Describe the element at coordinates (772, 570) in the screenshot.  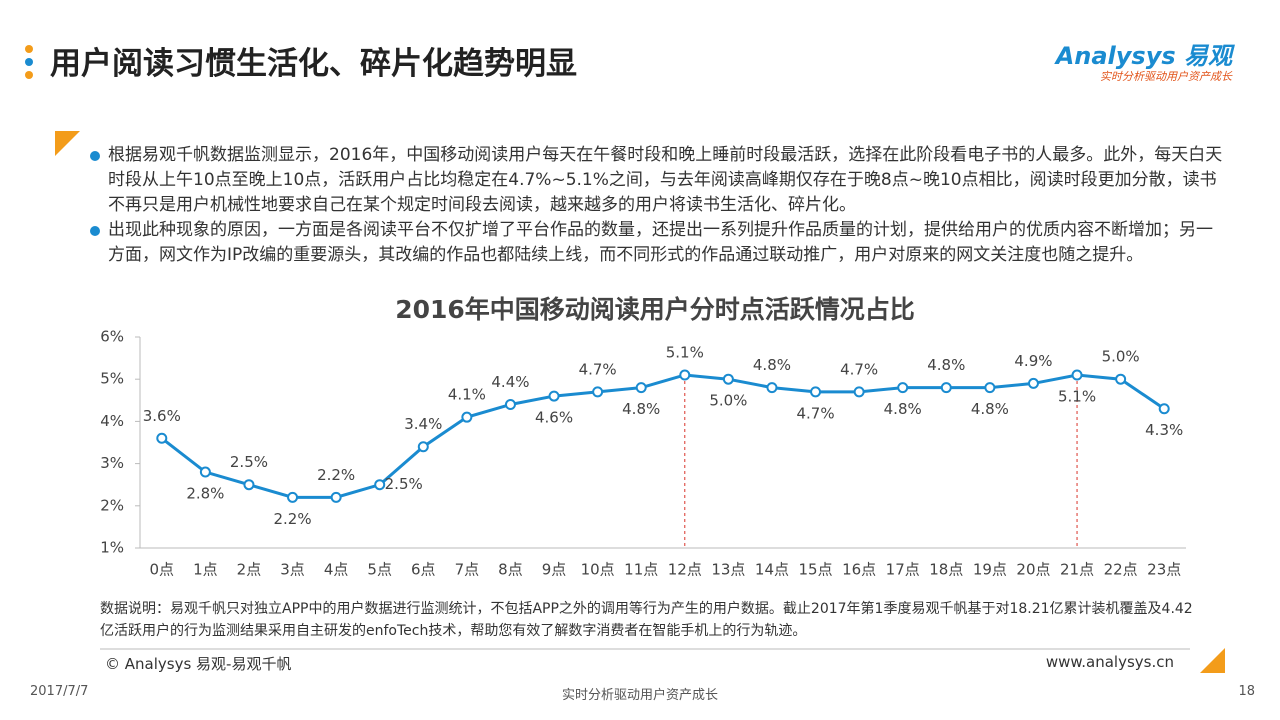
I see `x-tick-label: 14点` at that location.